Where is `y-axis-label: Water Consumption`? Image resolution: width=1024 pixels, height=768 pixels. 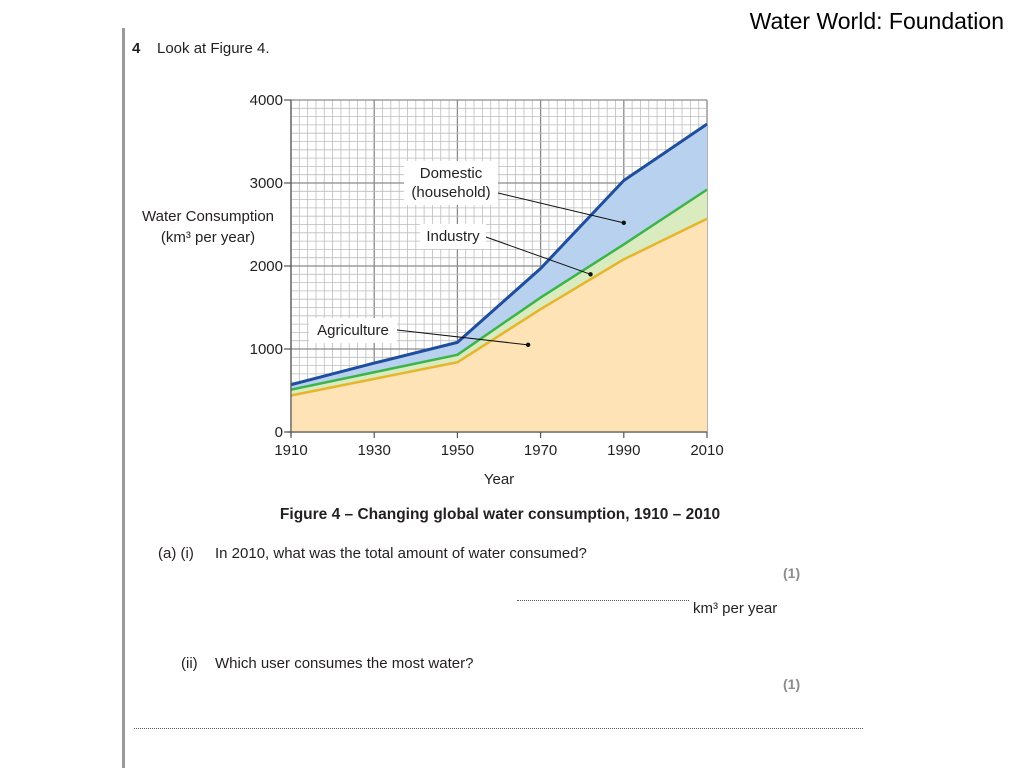 y-axis-label: Water Consumption is located at coordinates (208, 216).